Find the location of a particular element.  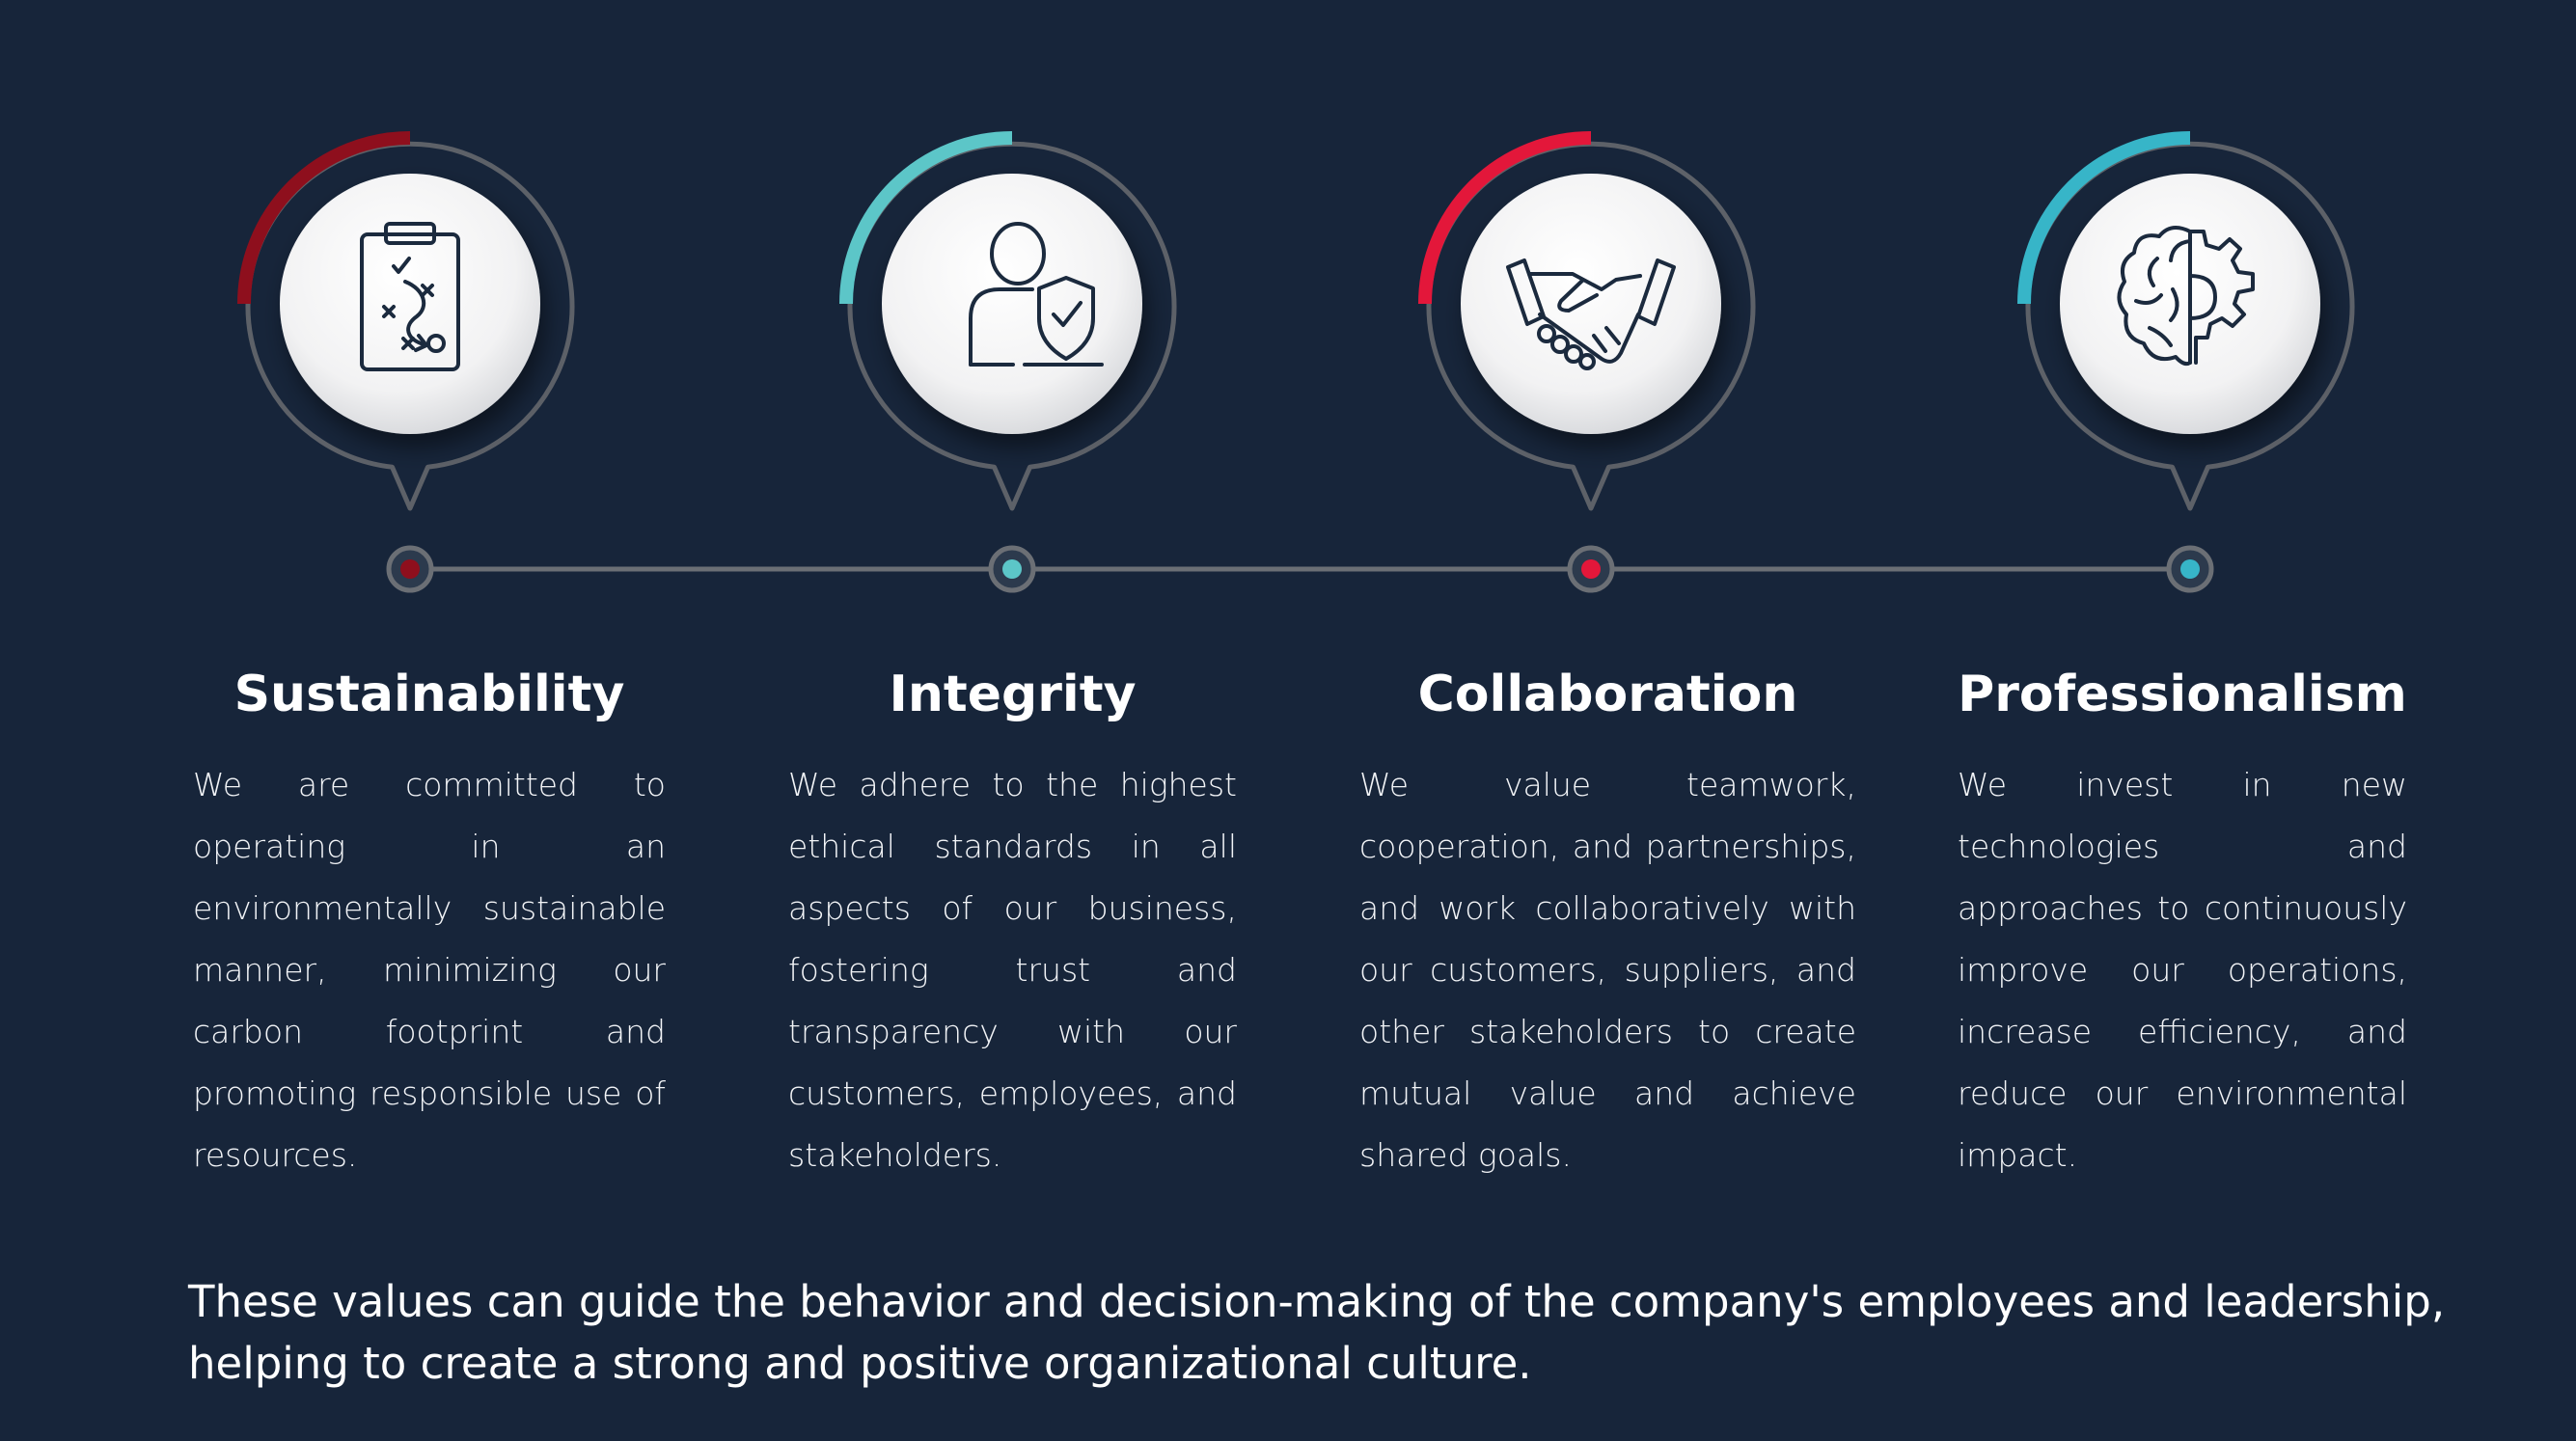

value-title: Collaboration is located at coordinates (1608, 694).